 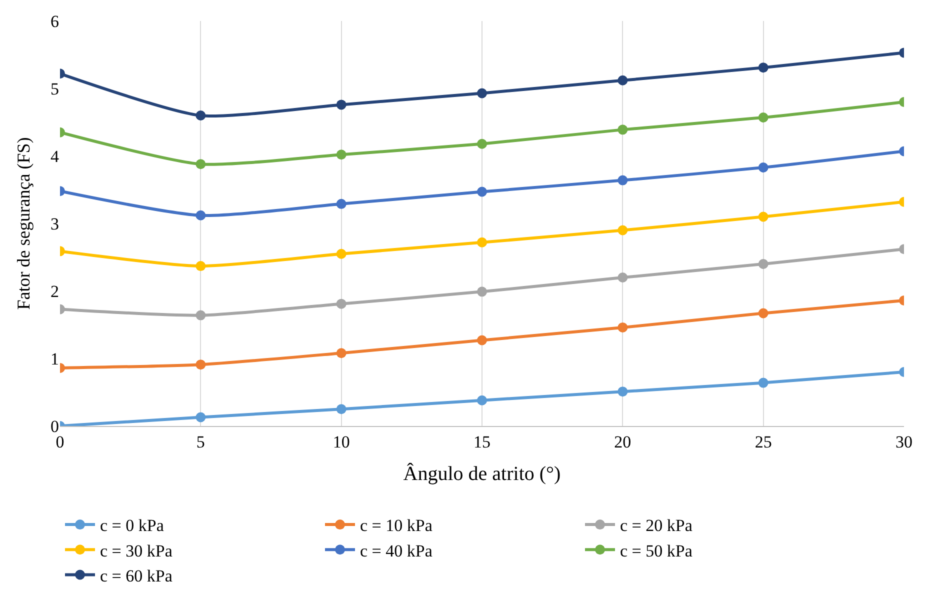 I want to click on y-tick-label: 4, so click(x=55, y=156).